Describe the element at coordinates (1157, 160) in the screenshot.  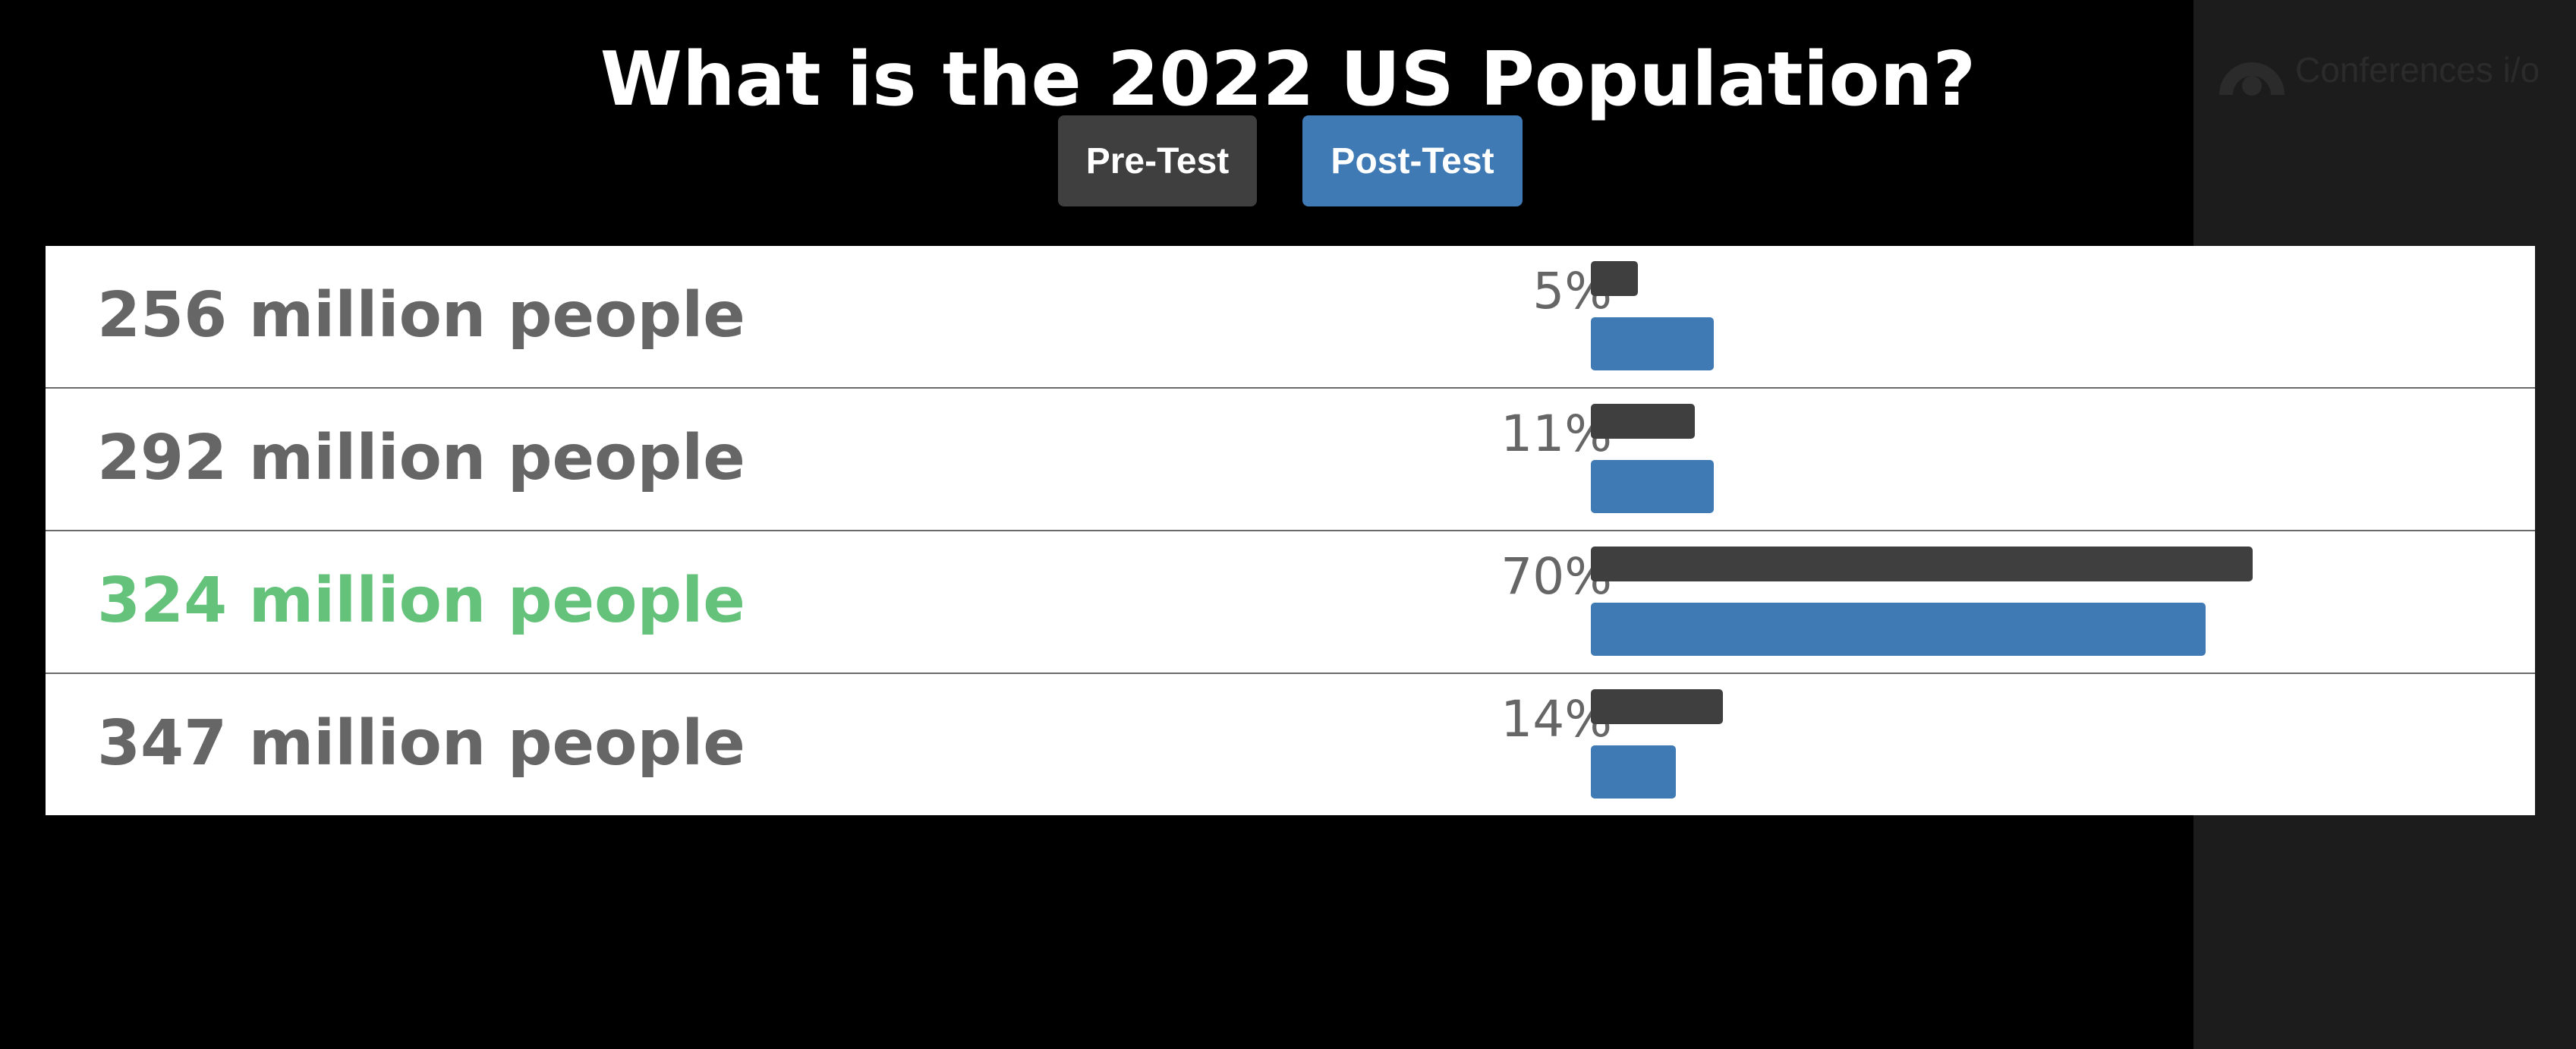
I see `pre-test-toggle-button: Pre-Test` at that location.